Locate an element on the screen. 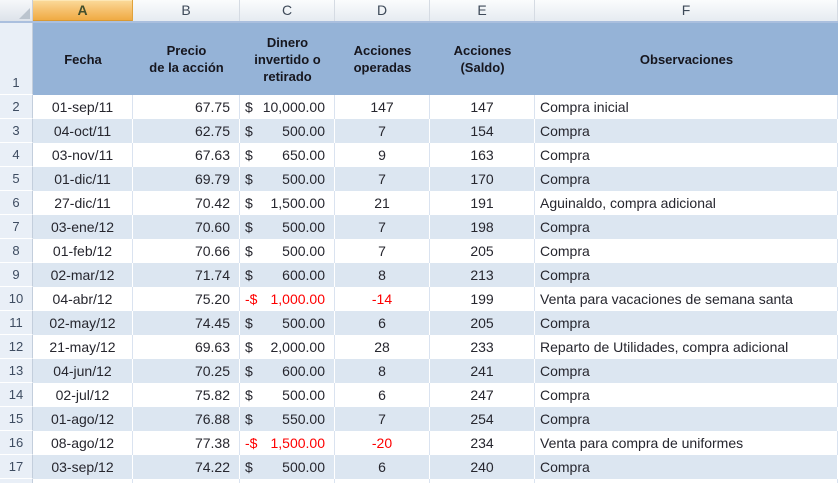 The height and width of the screenshot is (483, 838). cell-acciones-saldo: 198 is located at coordinates (482, 227).